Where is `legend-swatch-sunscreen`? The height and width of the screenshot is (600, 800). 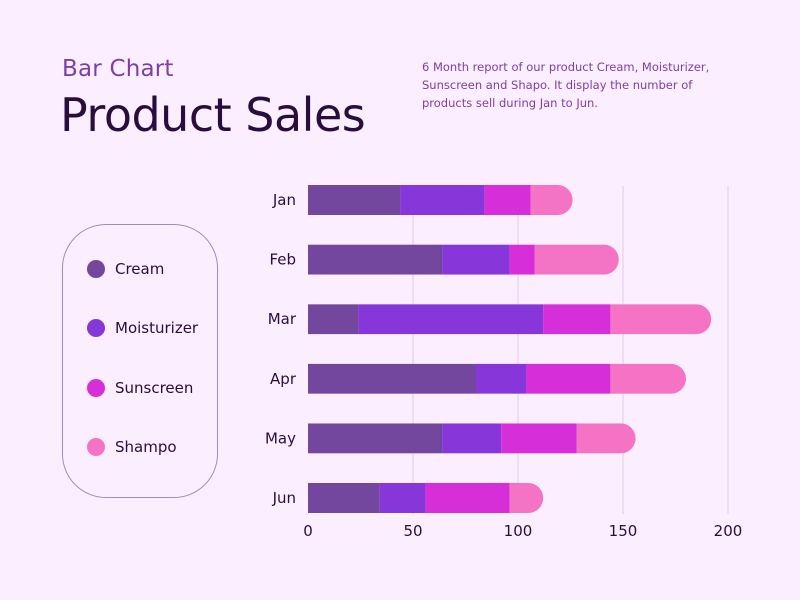
legend-swatch-sunscreen is located at coordinates (96, 388).